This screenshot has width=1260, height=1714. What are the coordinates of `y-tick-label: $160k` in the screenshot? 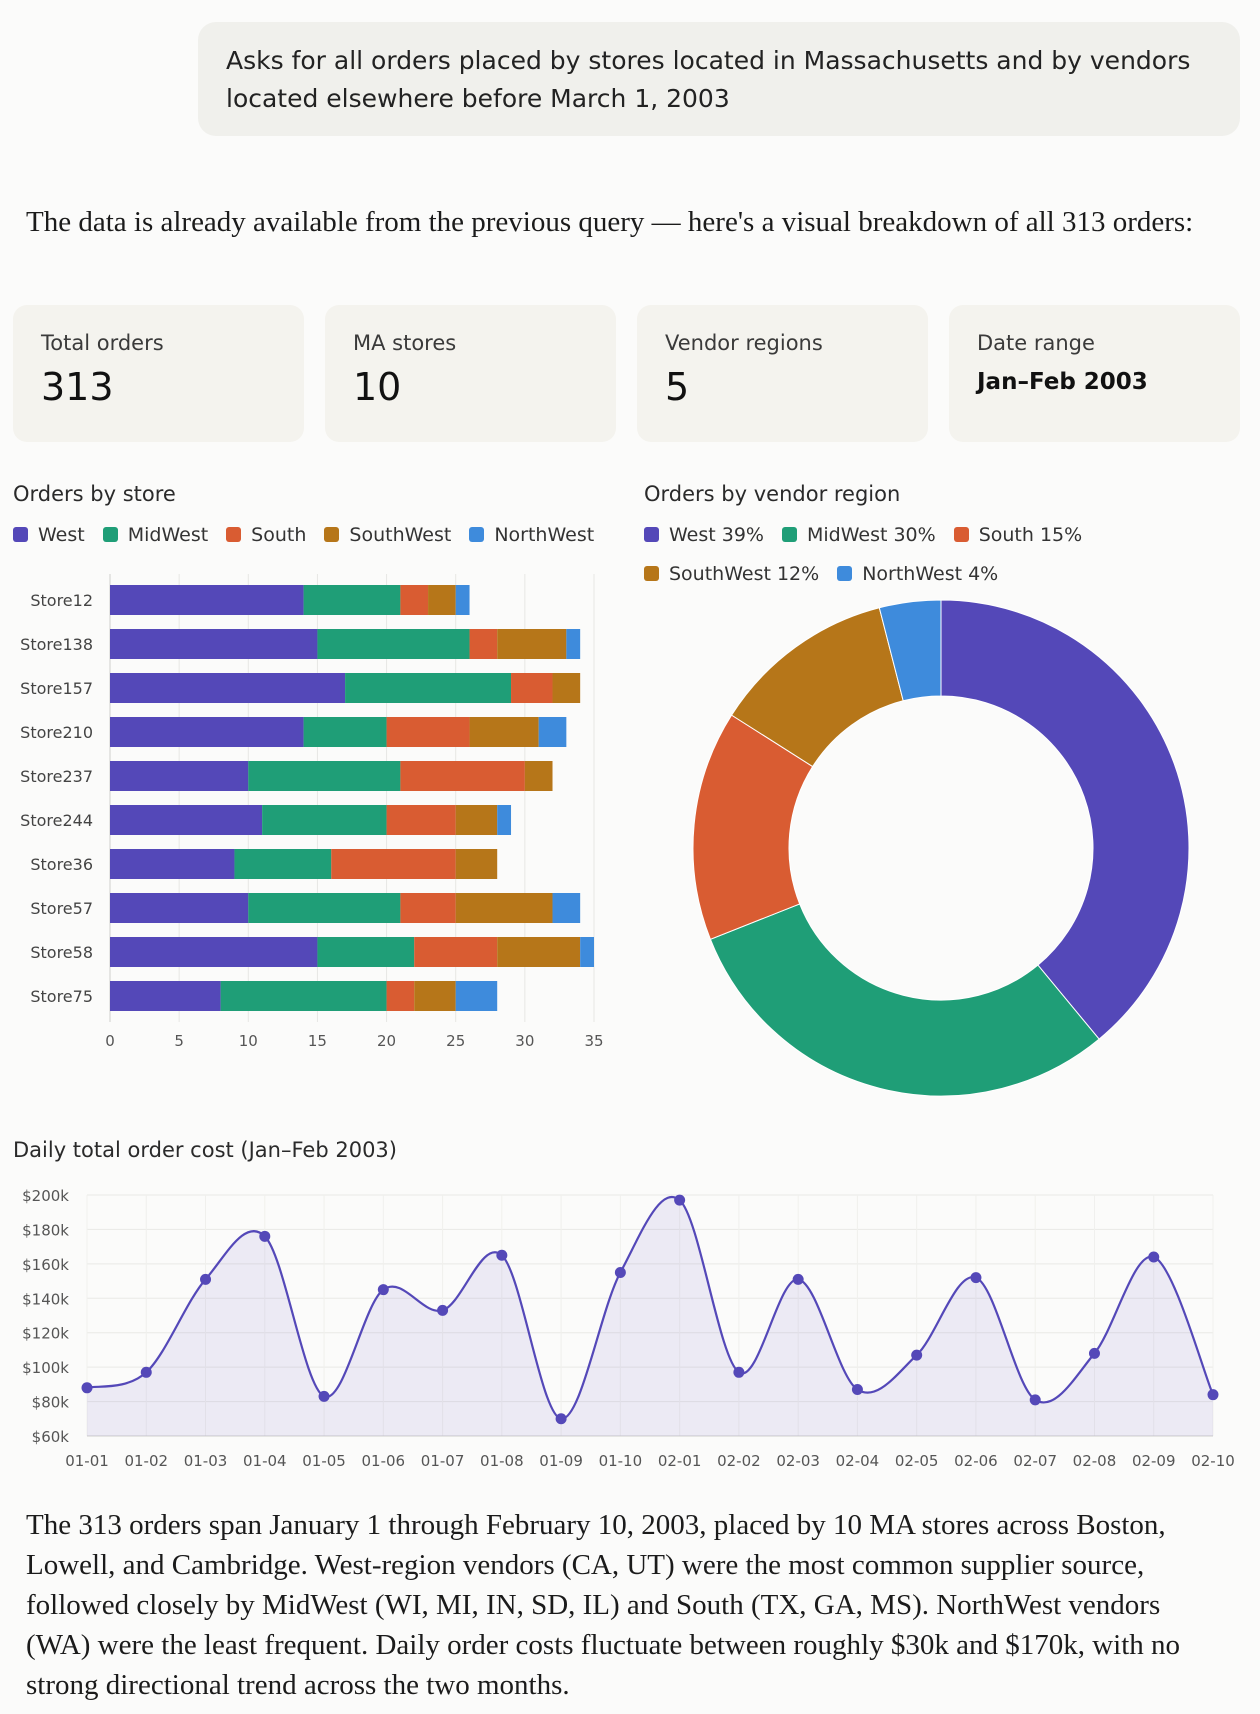 It's located at (45, 1265).